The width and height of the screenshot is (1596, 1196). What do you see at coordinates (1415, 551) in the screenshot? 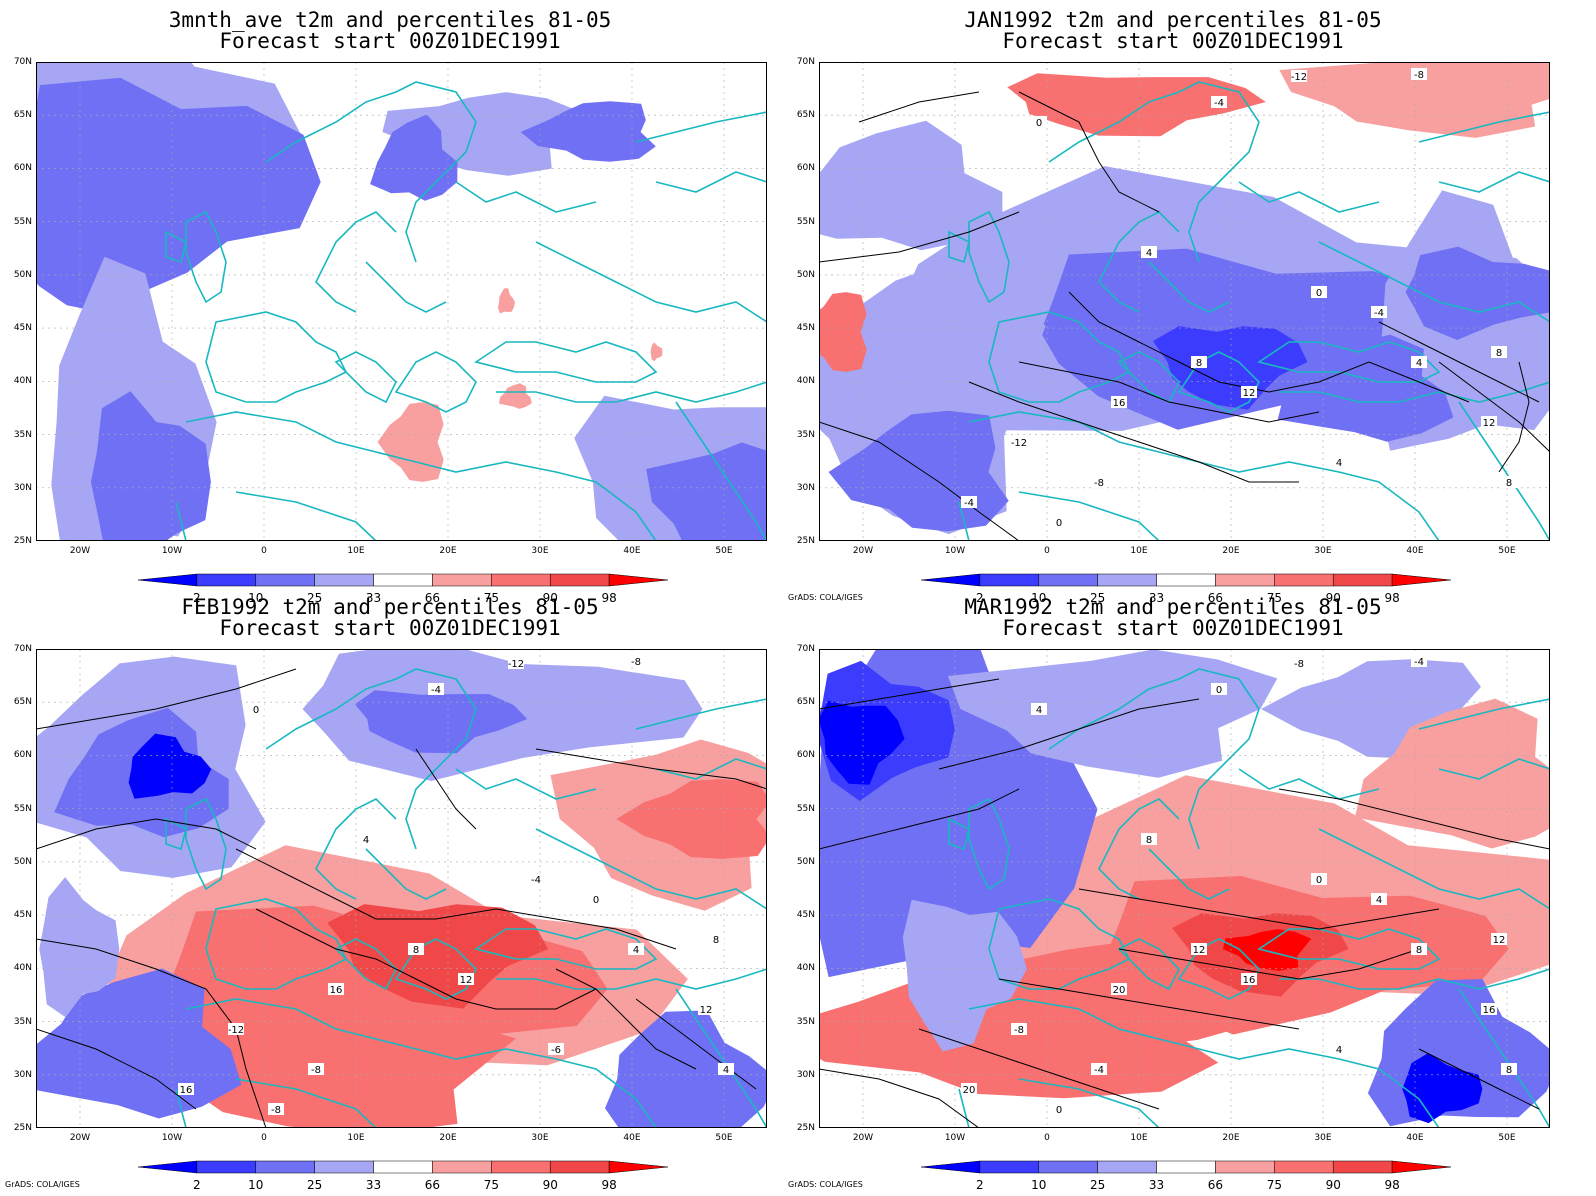
I see `longitude-label: 40E` at bounding box center [1415, 551].